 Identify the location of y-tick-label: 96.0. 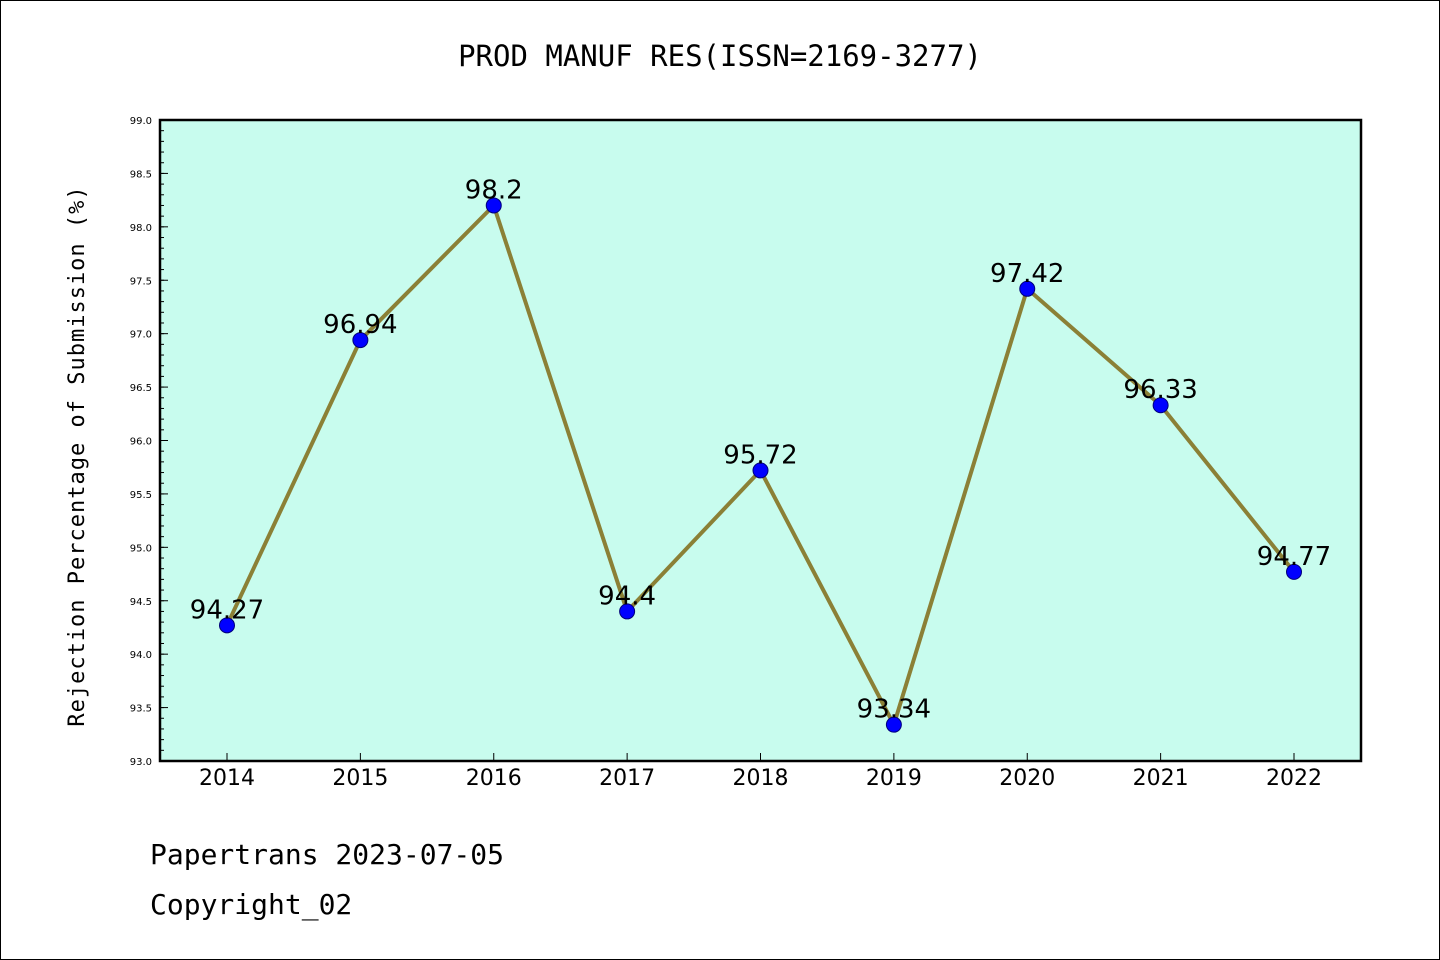
(141, 442).